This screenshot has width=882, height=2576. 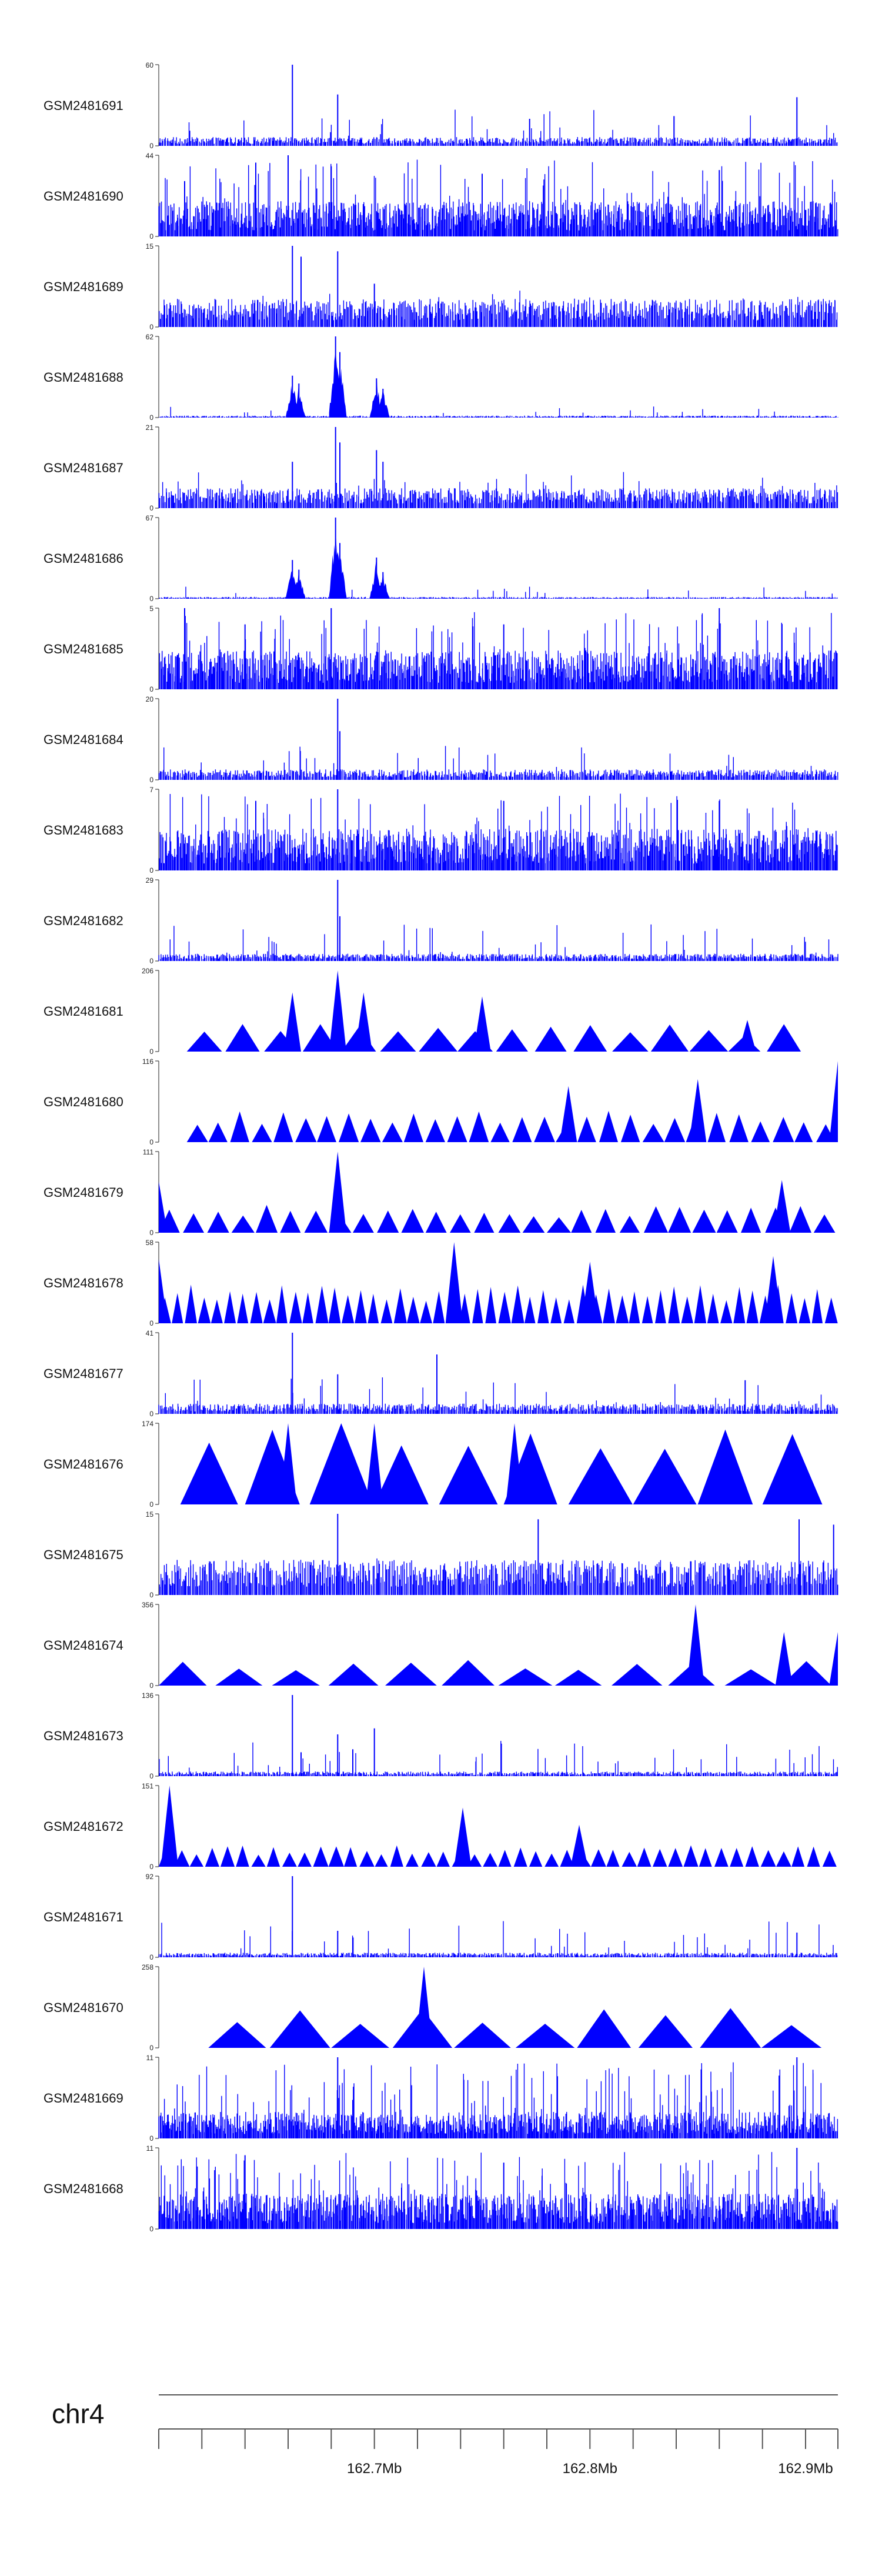 I want to click on track-label: GSM2481682, so click(x=83, y=920).